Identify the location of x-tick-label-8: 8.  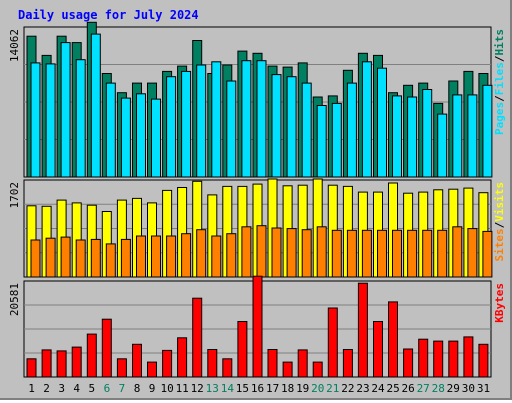
(137, 388).